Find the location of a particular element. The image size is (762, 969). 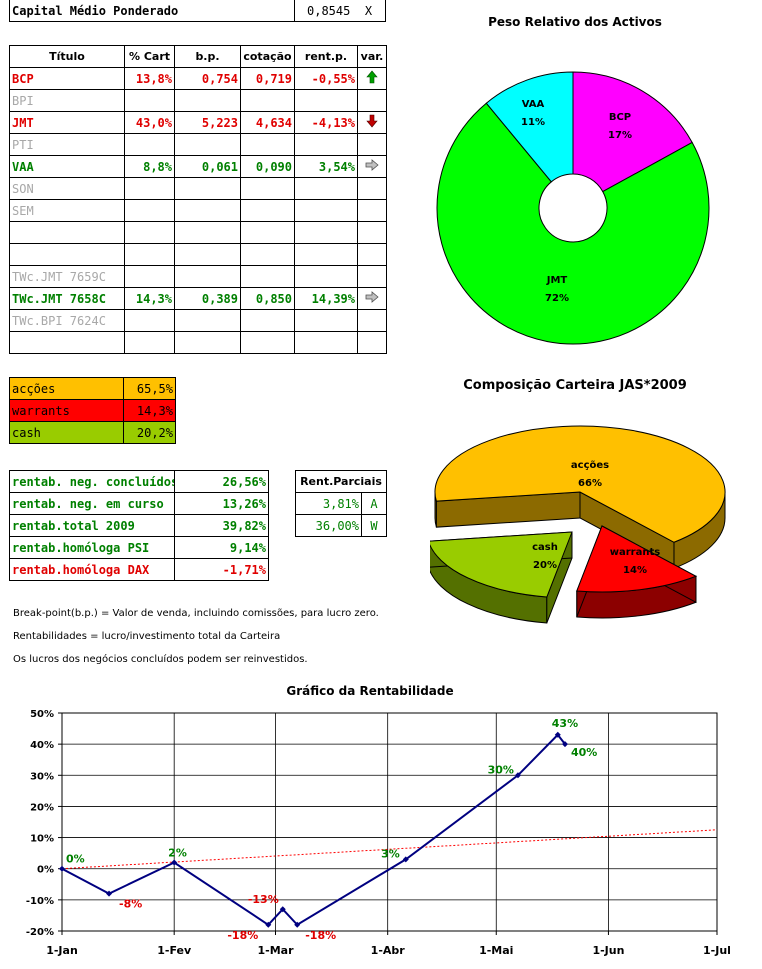

composition-value: 20,2% is located at coordinates (149, 432).